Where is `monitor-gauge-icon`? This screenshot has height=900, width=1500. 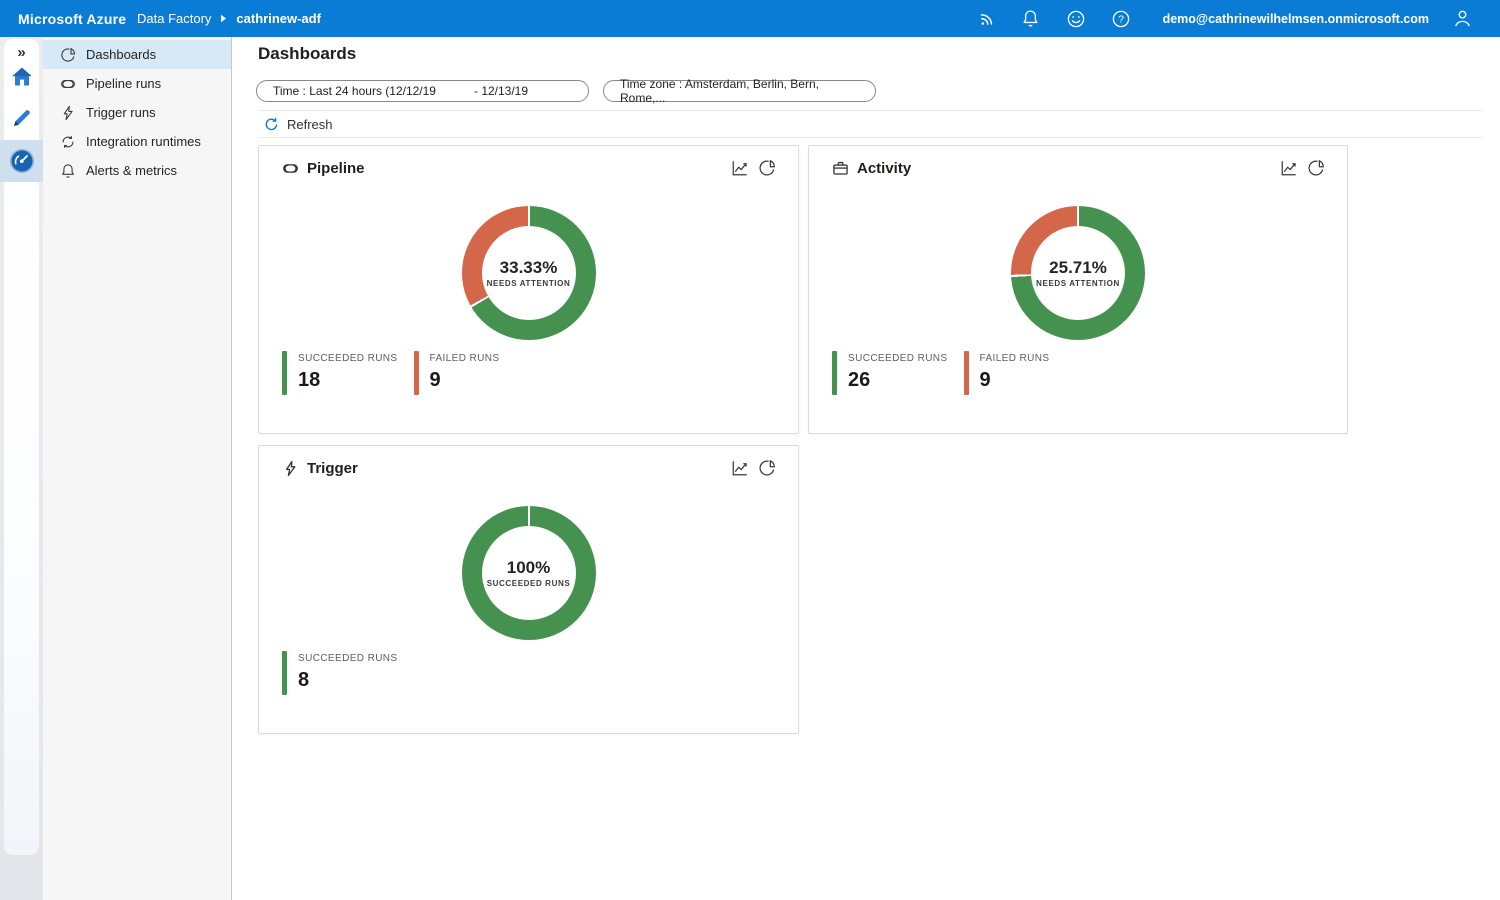
monitor-gauge-icon is located at coordinates (21, 161).